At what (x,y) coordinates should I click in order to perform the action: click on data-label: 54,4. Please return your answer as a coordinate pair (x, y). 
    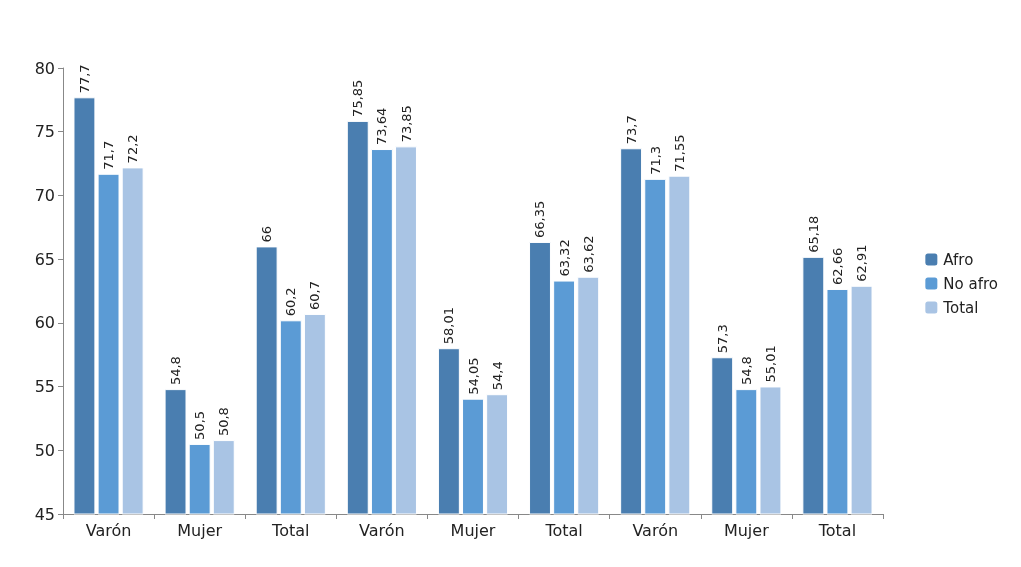
    Looking at the image, I should click on (497, 376).